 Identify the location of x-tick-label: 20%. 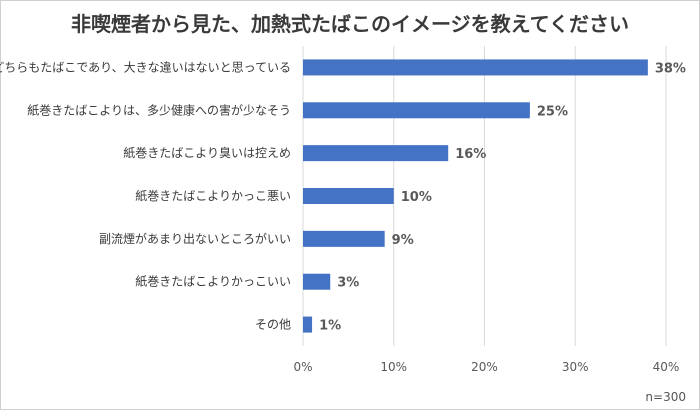
(484, 367).